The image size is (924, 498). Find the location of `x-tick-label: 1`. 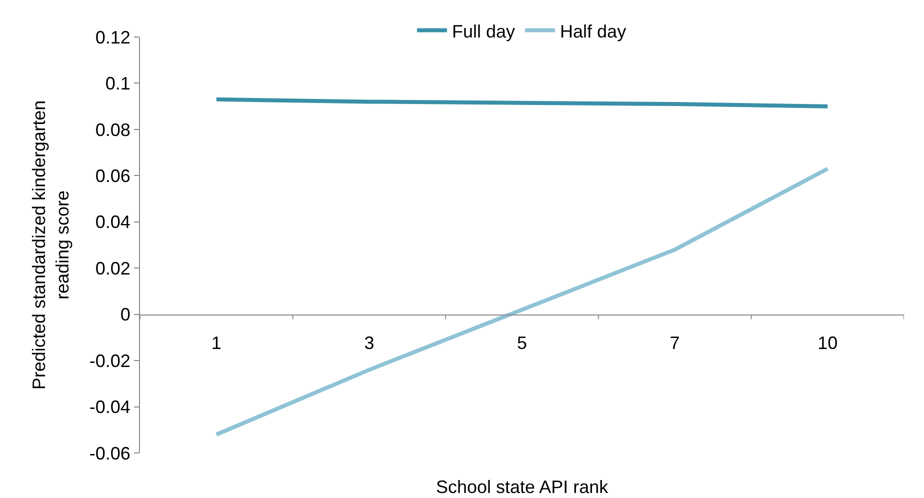

x-tick-label: 1 is located at coordinates (216, 342).